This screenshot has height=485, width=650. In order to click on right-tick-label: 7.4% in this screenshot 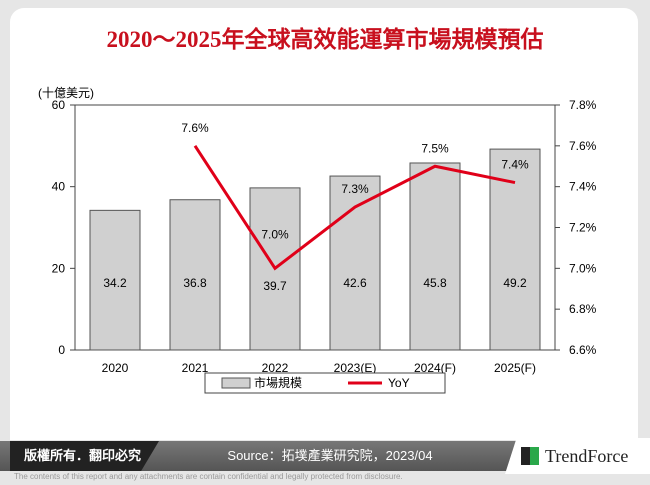, I will do `click(583, 187)`.